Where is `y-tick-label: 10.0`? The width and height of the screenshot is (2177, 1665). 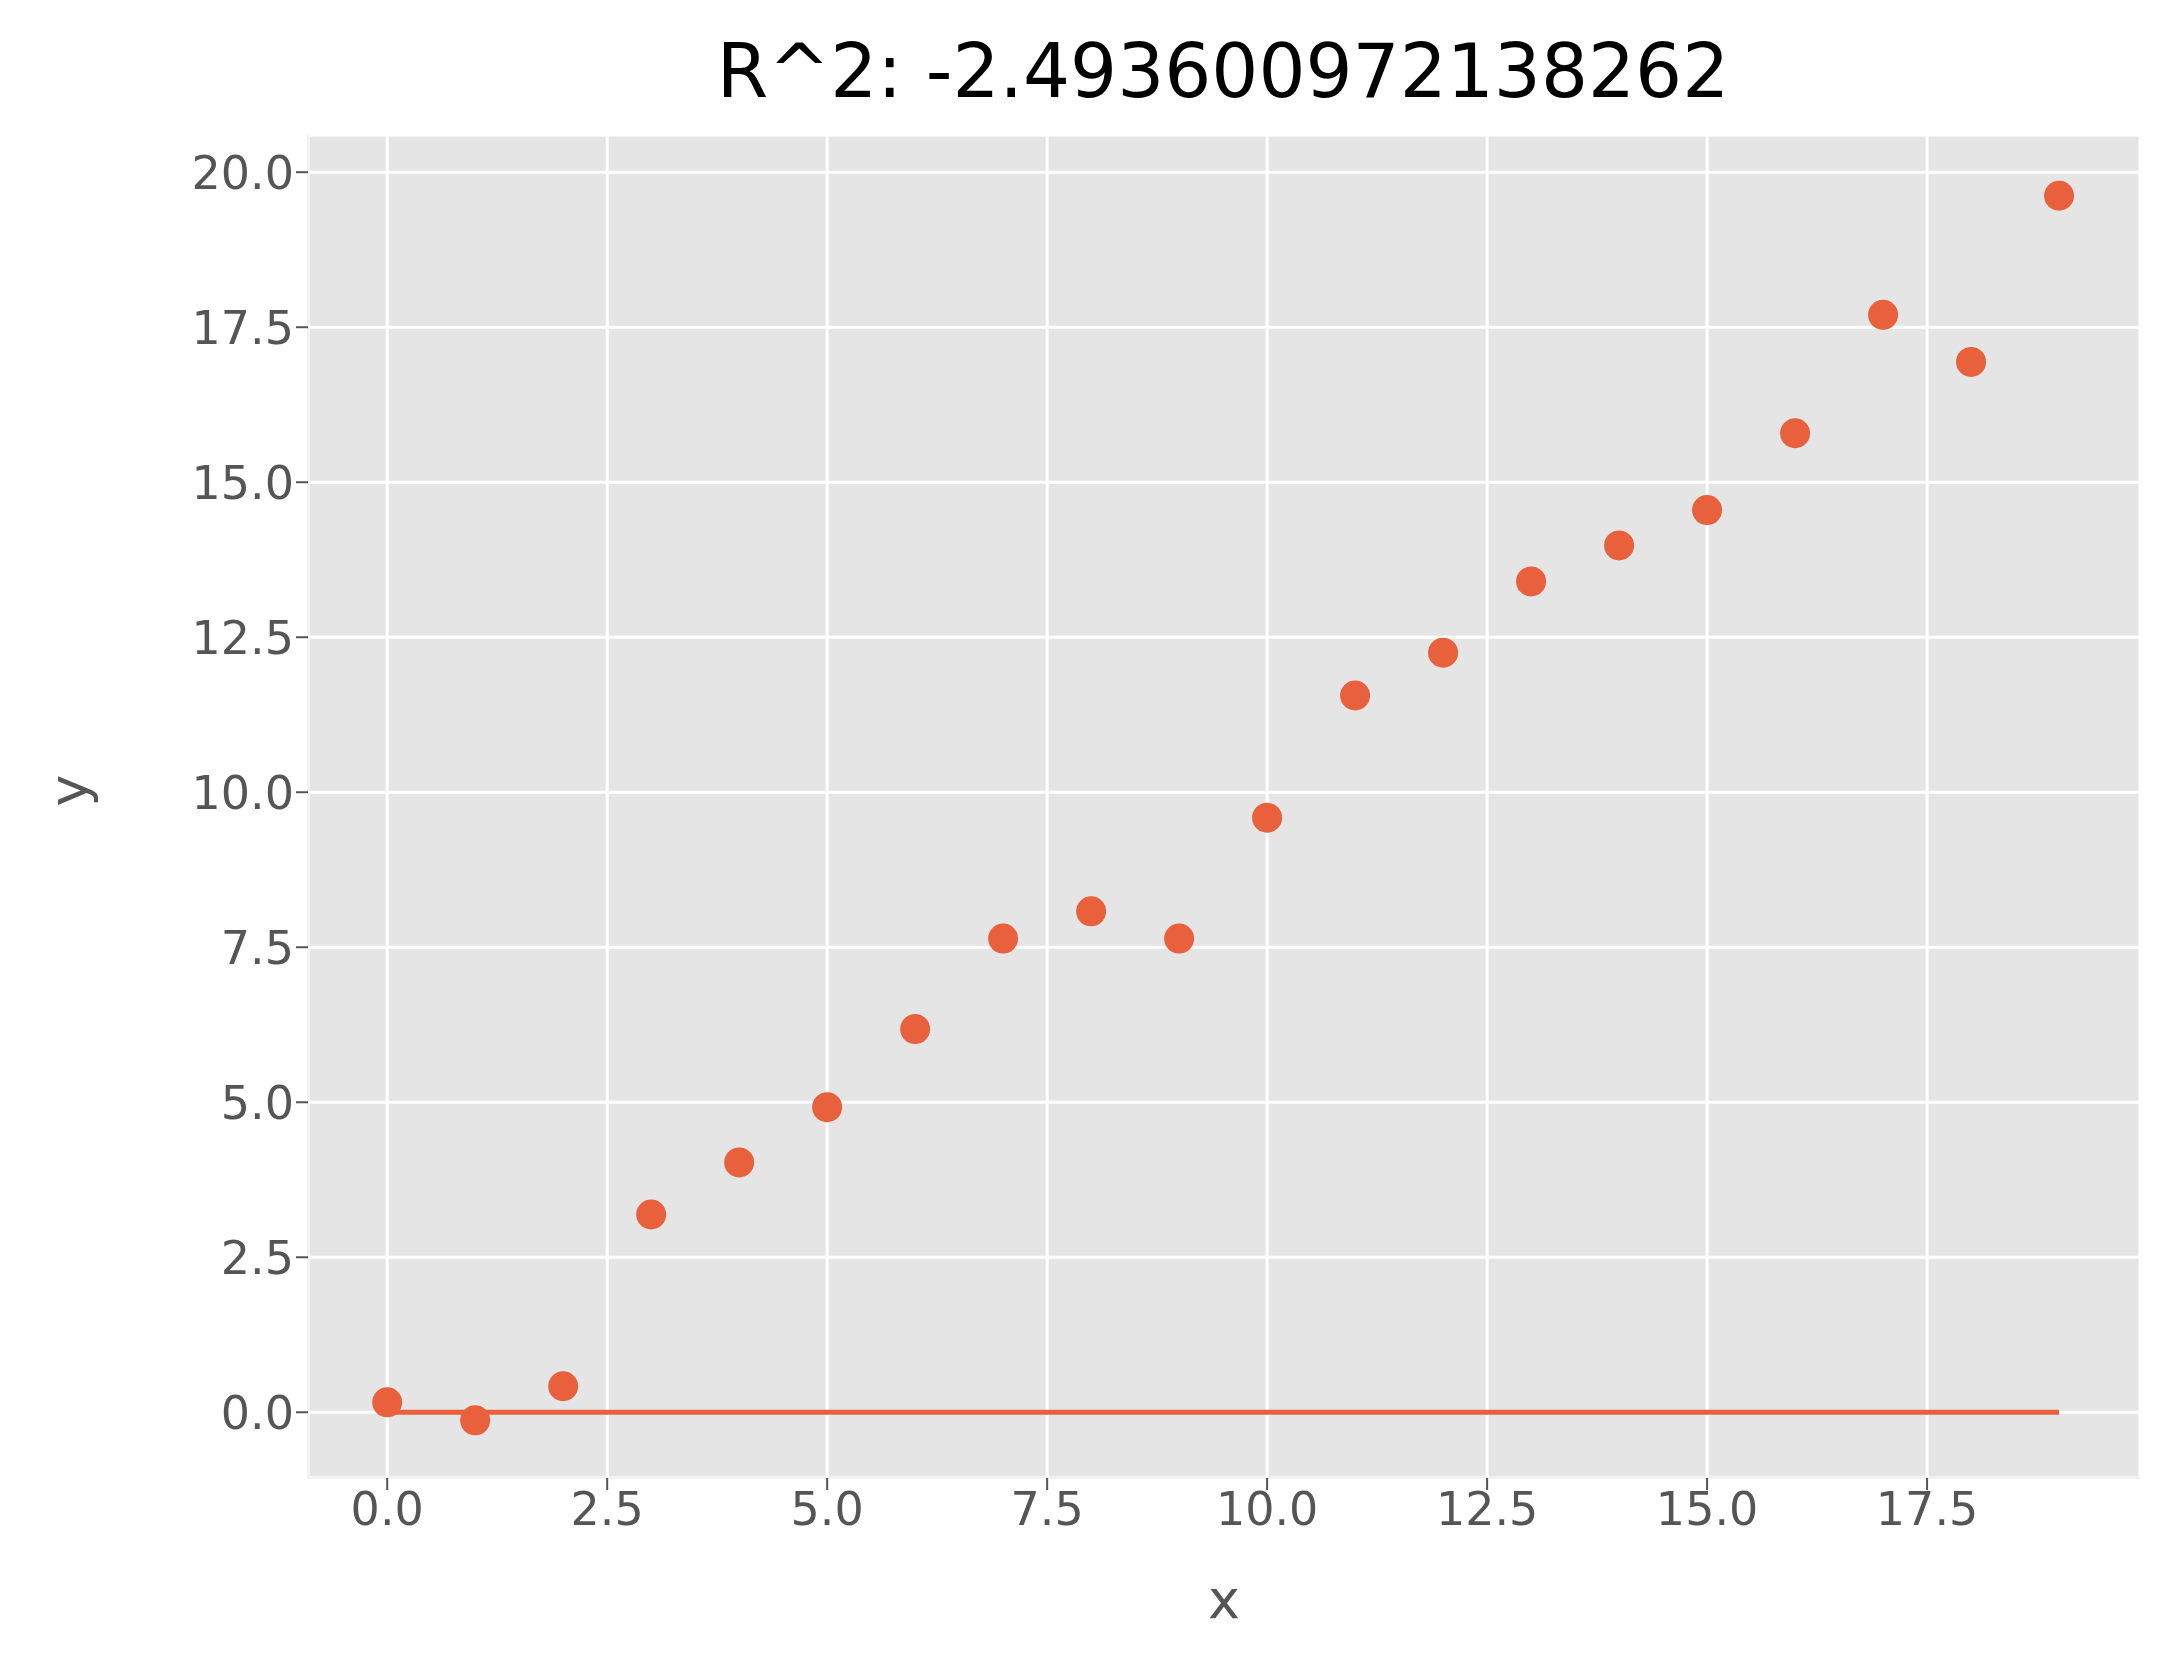 y-tick-label: 10.0 is located at coordinates (242, 792).